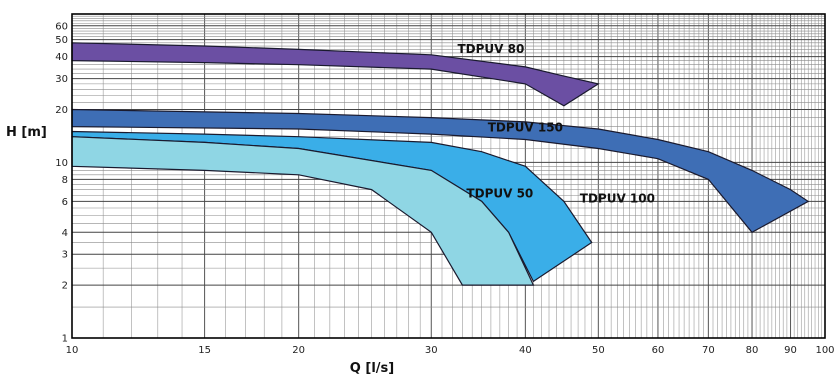 Image resolution: width=838 pixels, height=376 pixels. What do you see at coordinates (65, 202) in the screenshot?
I see `y-tick-label: 6` at bounding box center [65, 202].